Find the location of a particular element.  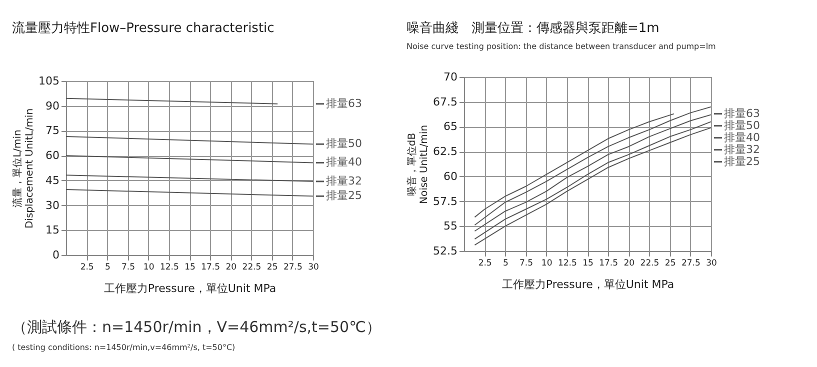

y-axis-title: 流量，單位L/min Displacement UnitL/min is located at coordinates (24, 168).